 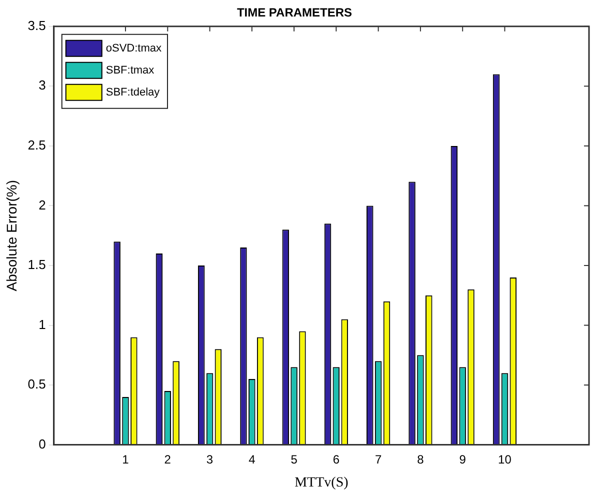 I want to click on y-tick-label: 1.5, so click(x=37, y=264).